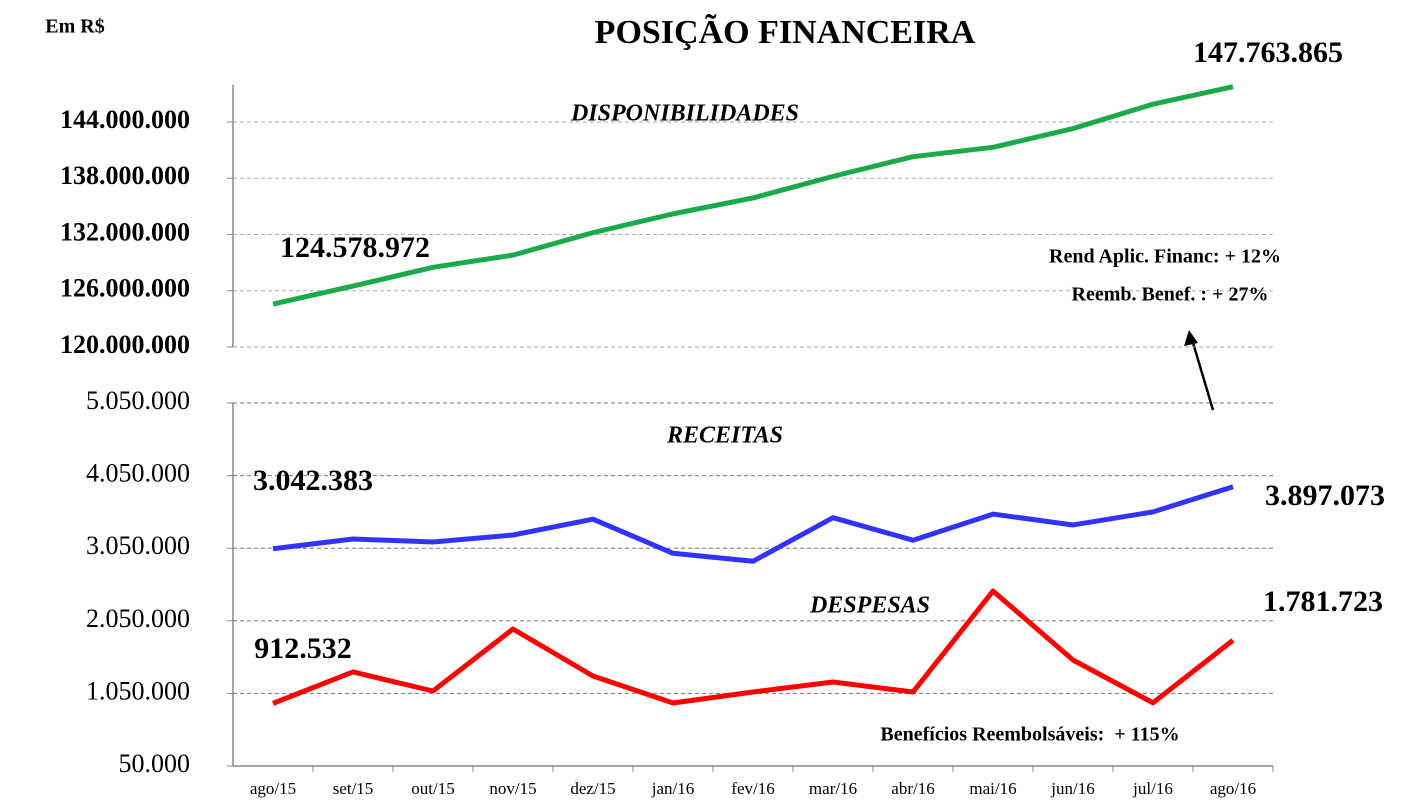 The image size is (1403, 802). Describe the element at coordinates (1325, 495) in the screenshot. I see `value-label: 3.897.073` at that location.